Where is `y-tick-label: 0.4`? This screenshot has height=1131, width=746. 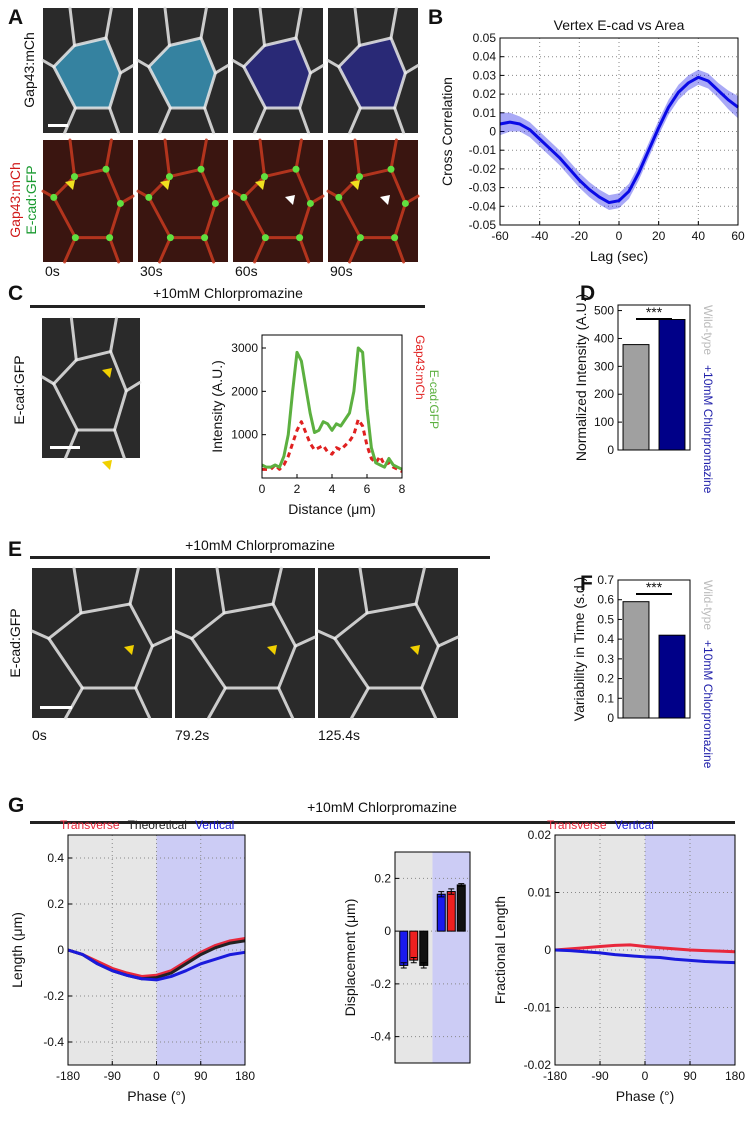
y-tick-label: 0.4 is located at coordinates (55, 858).